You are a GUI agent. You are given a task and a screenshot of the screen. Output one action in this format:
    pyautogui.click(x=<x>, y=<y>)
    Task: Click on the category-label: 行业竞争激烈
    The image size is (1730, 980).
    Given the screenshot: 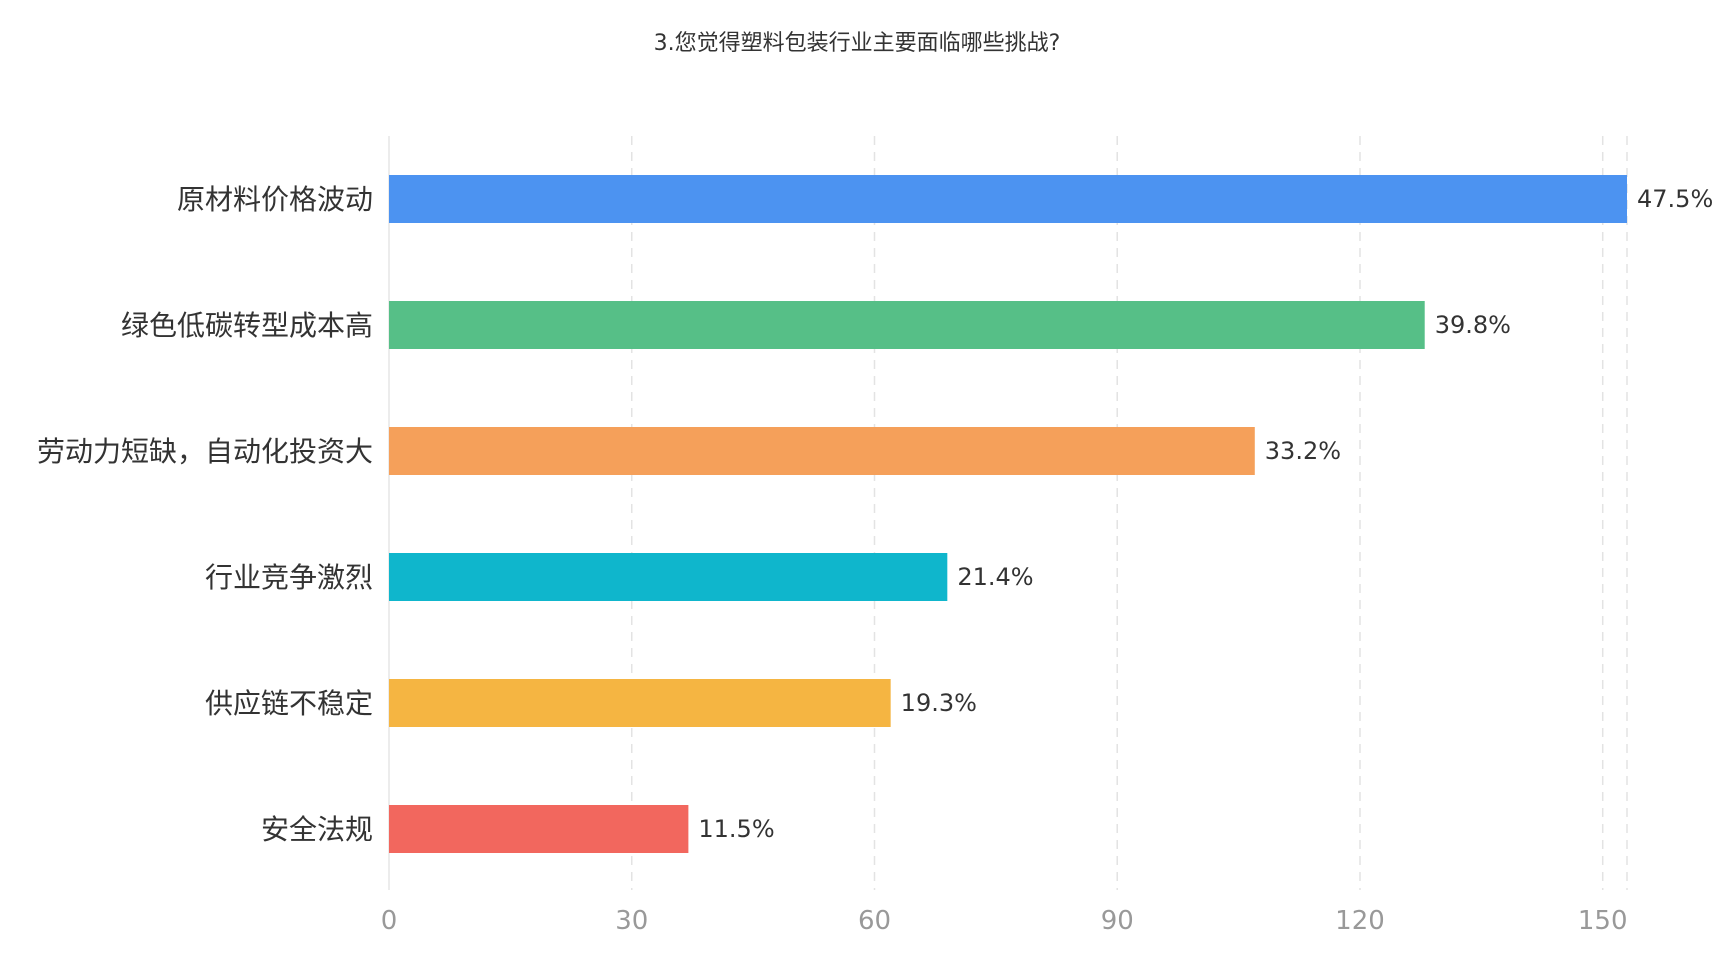 What is the action you would take?
    pyautogui.click(x=289, y=577)
    